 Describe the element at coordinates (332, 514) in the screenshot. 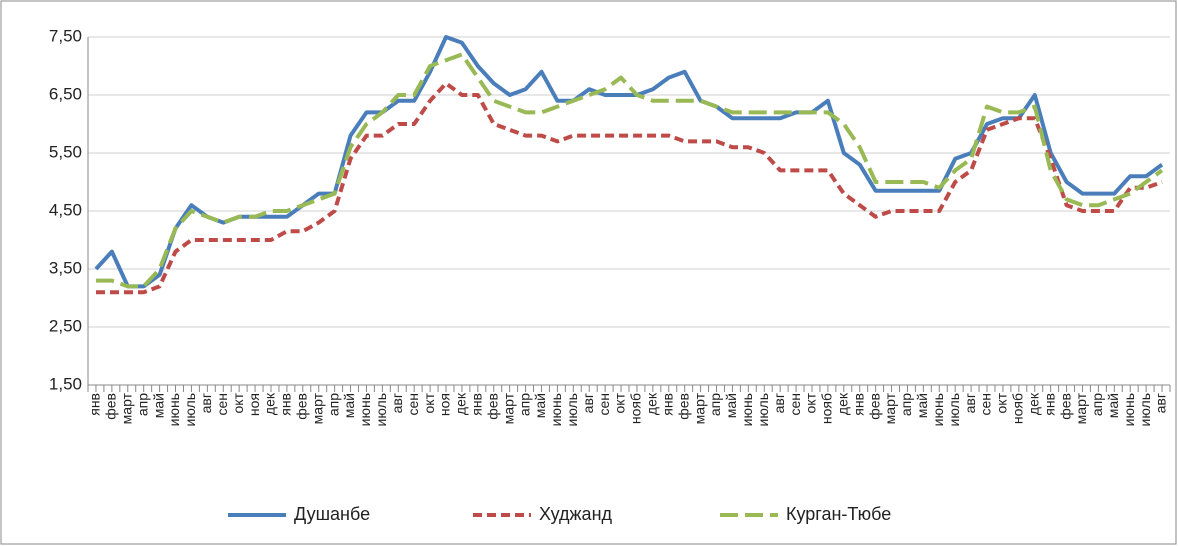

I see `legend-label: Душанбе` at that location.